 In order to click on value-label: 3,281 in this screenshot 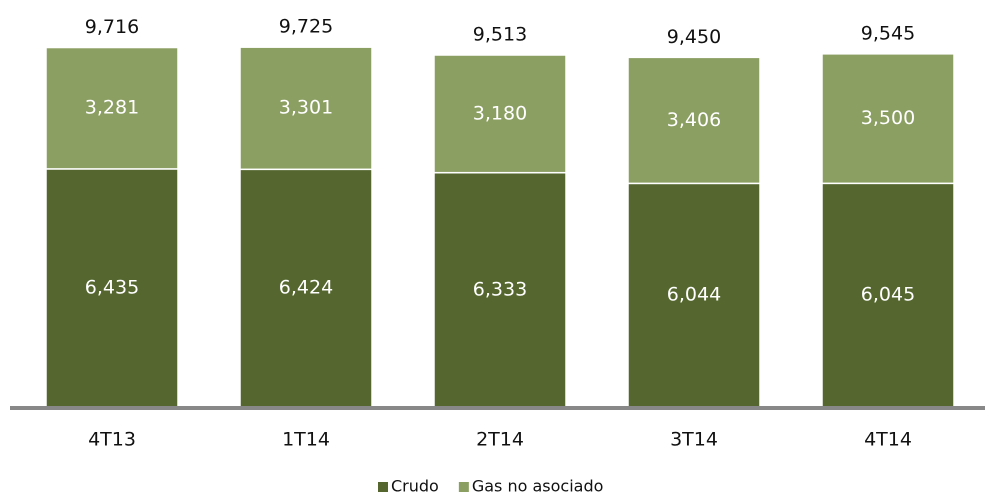, I will do `click(112, 108)`.